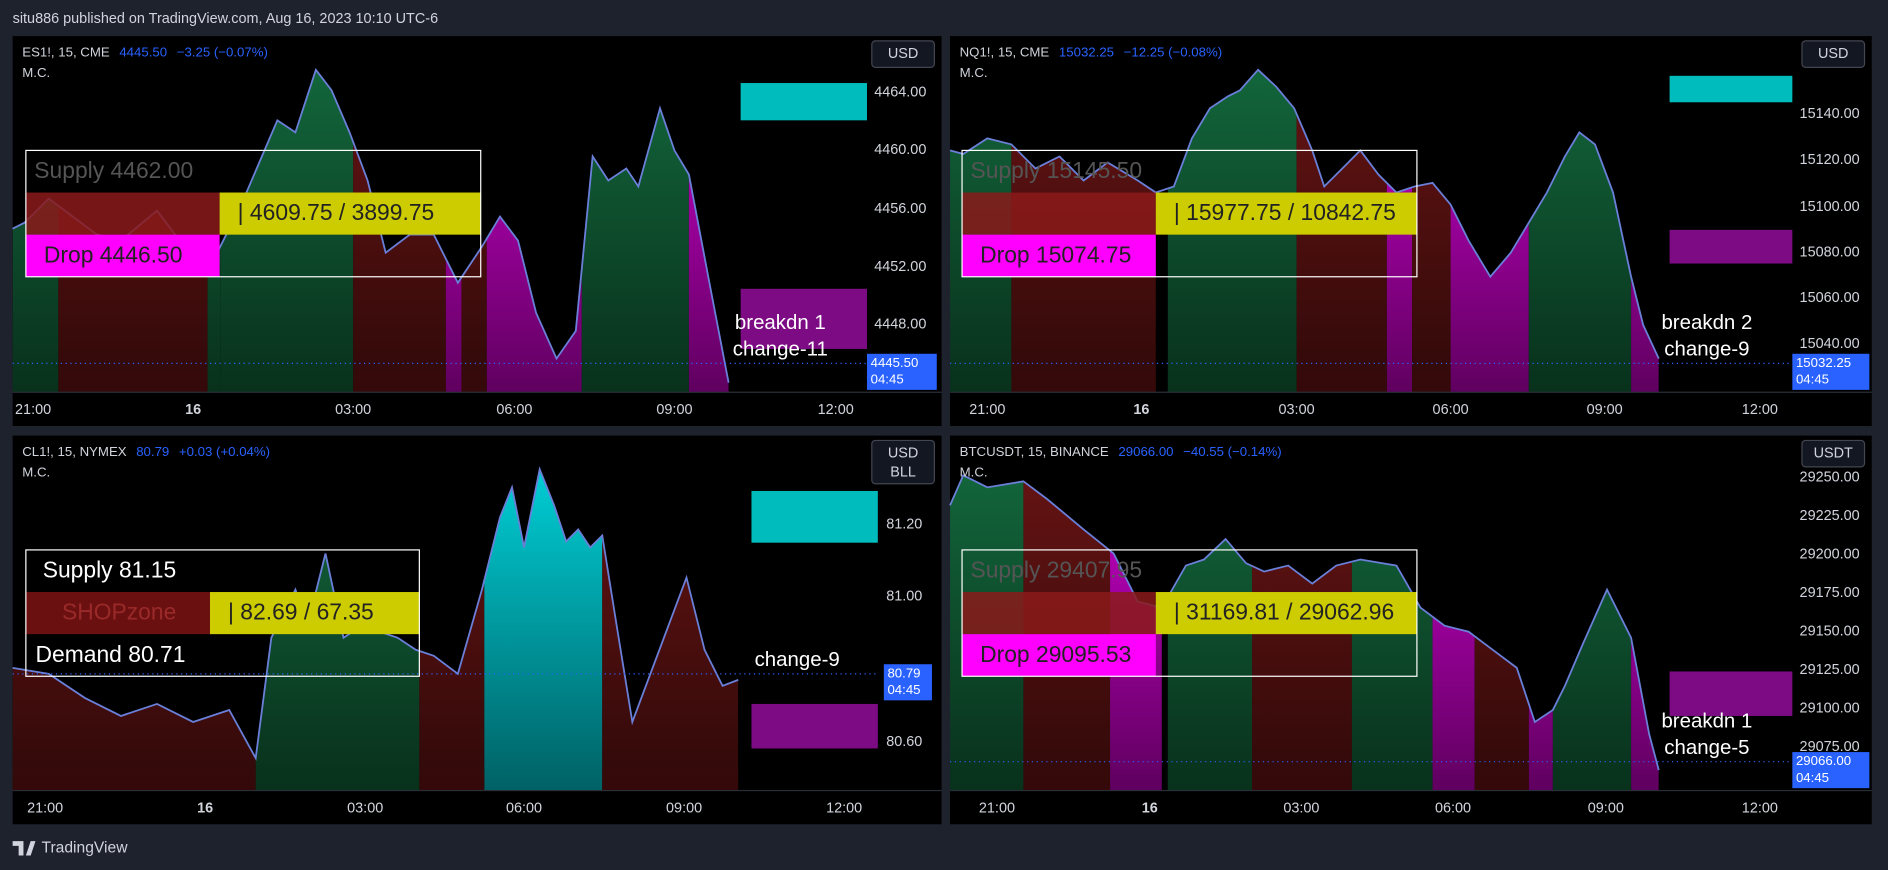 The height and width of the screenshot is (870, 1888). What do you see at coordinates (336, 212) in the screenshot?
I see `range-label: | 4609.75 / 3899.75` at bounding box center [336, 212].